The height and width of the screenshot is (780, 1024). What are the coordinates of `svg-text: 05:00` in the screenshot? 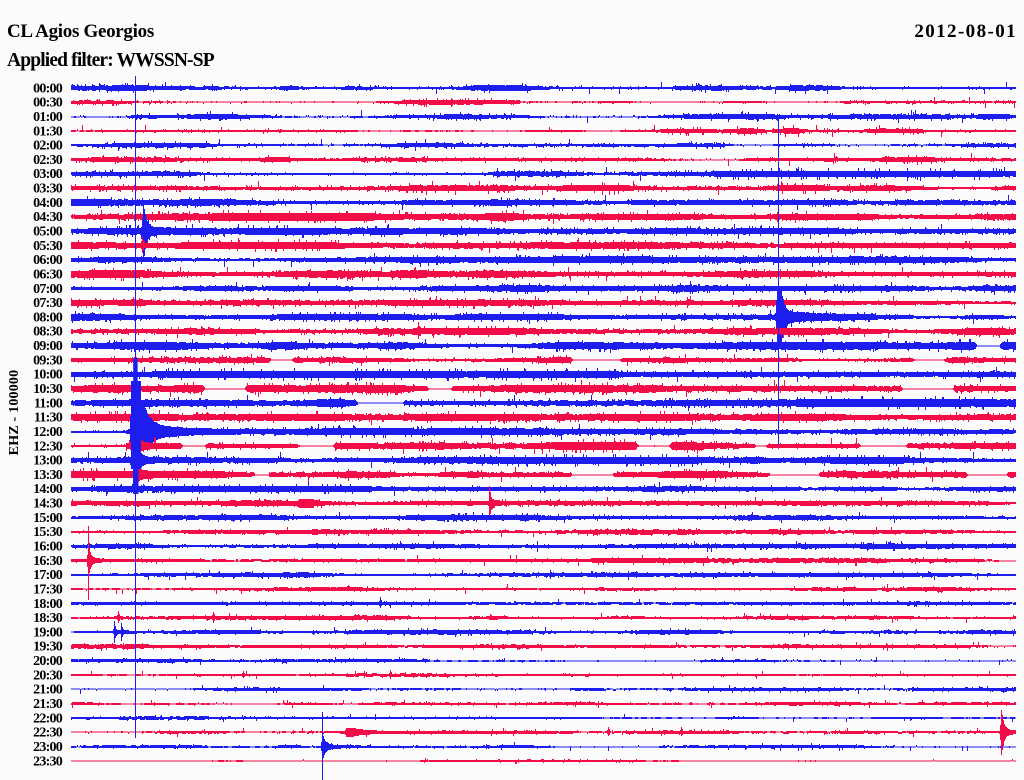 It's located at (48, 232).